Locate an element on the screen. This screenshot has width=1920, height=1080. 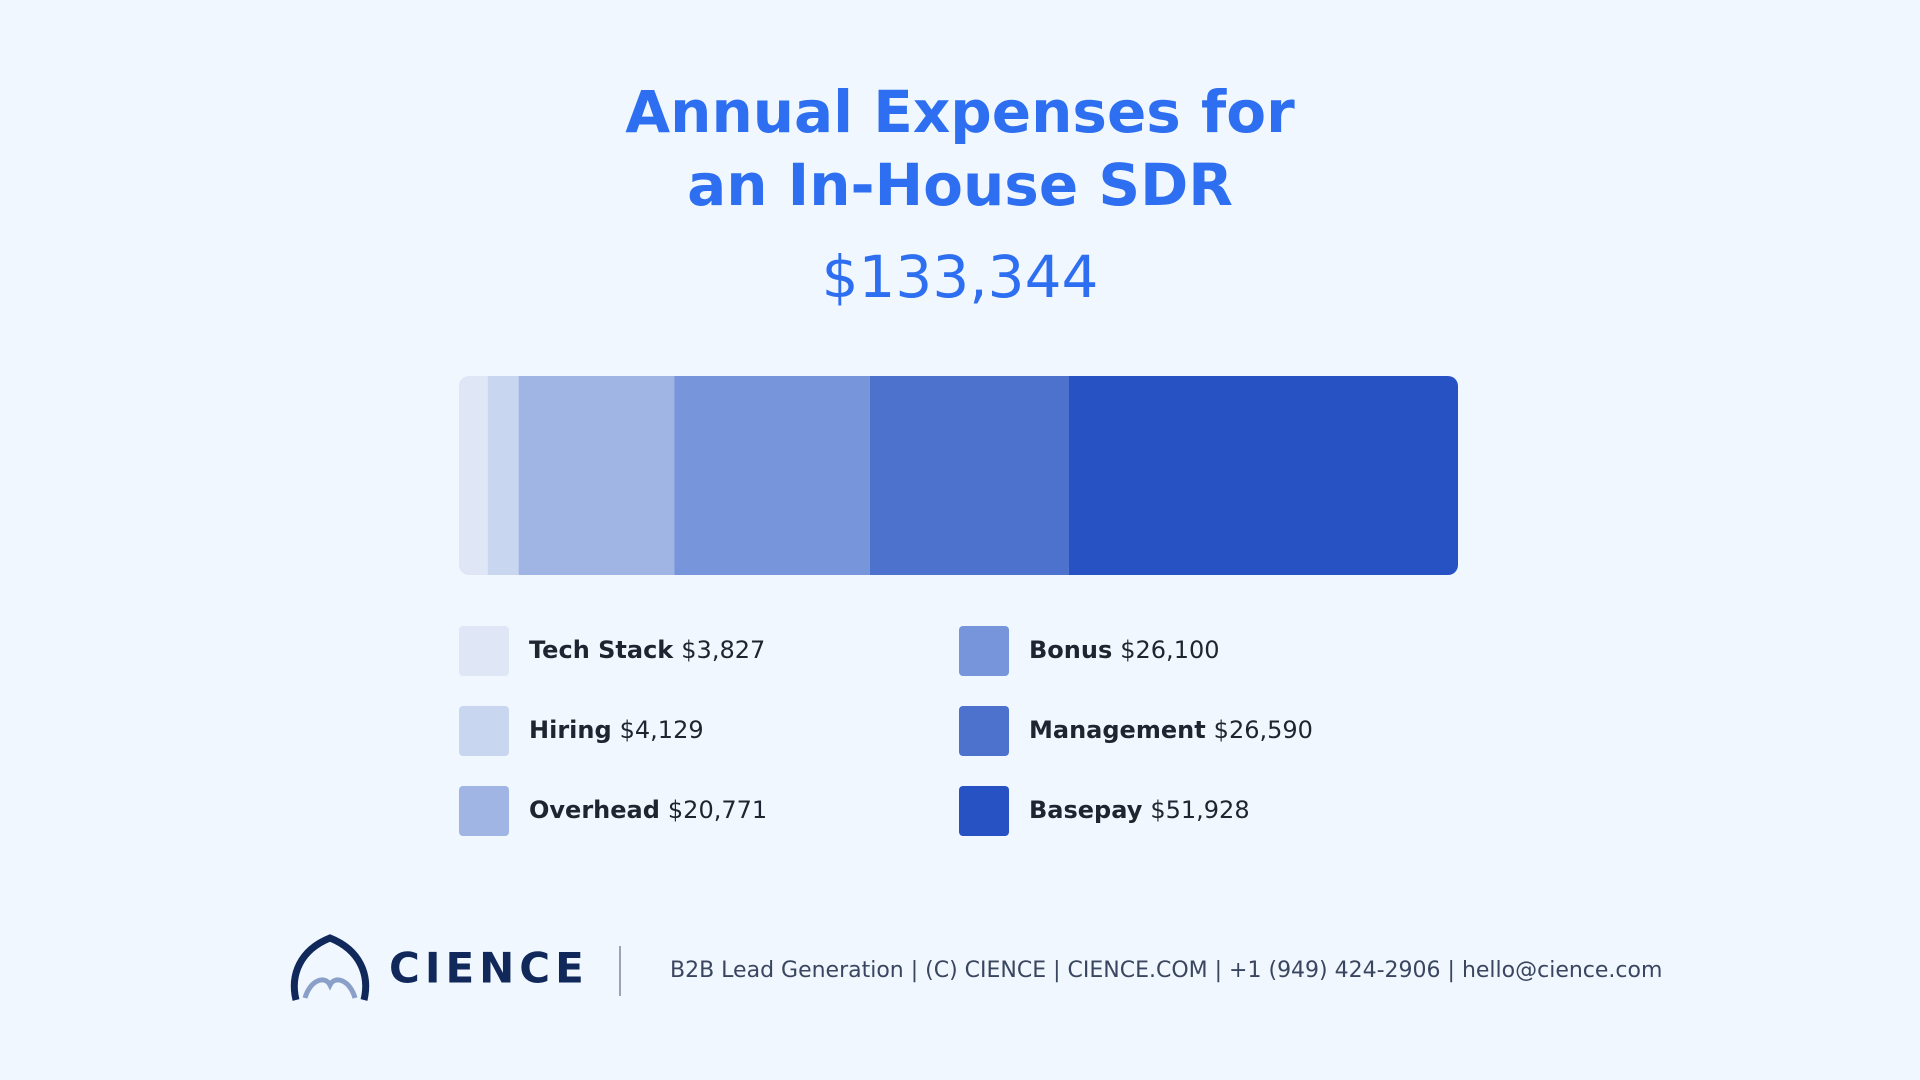
legend-value: $4,129 is located at coordinates (662, 730).